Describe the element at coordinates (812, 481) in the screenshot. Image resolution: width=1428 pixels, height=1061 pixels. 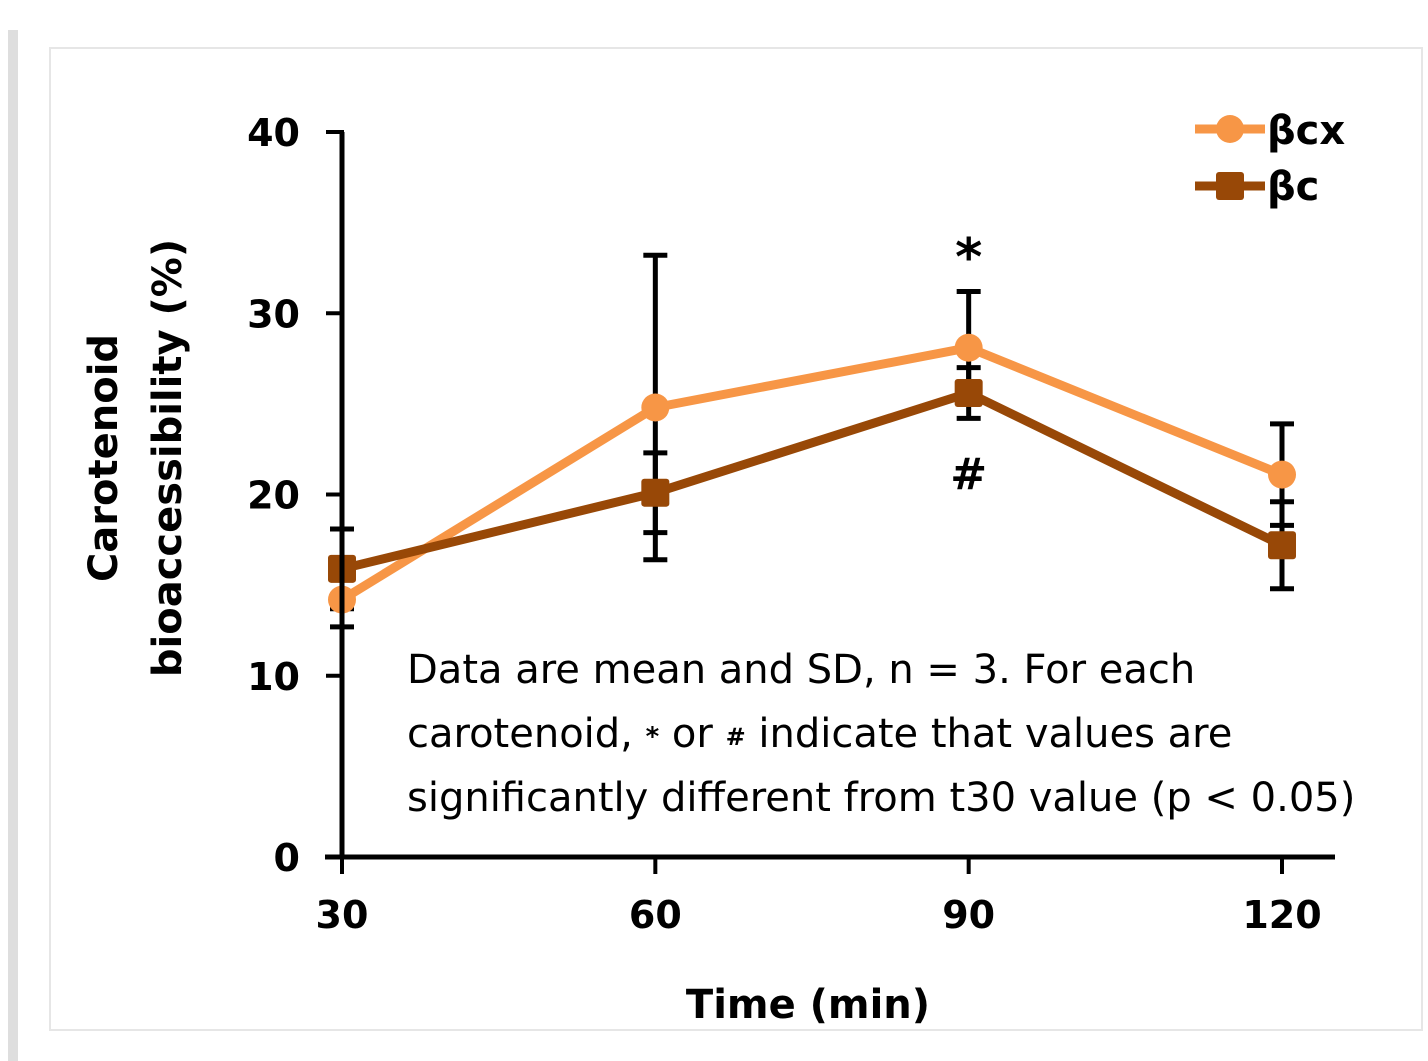
I see `series-line-bc` at that location.